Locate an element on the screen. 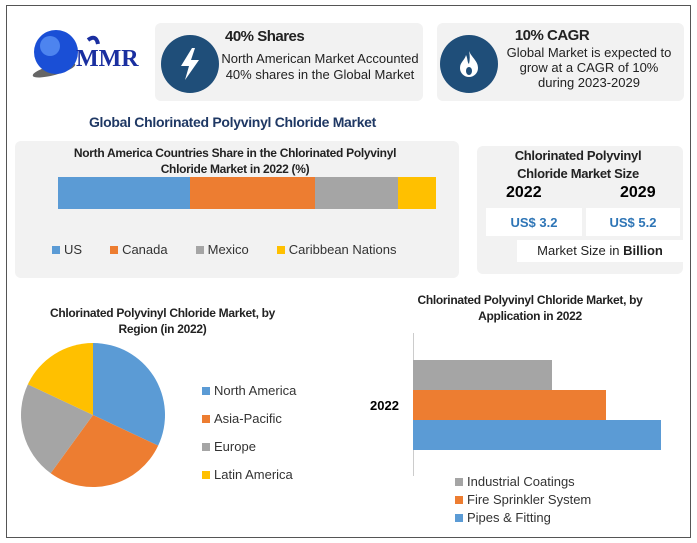  legend-label: Industrial Coatings is located at coordinates (521, 481).